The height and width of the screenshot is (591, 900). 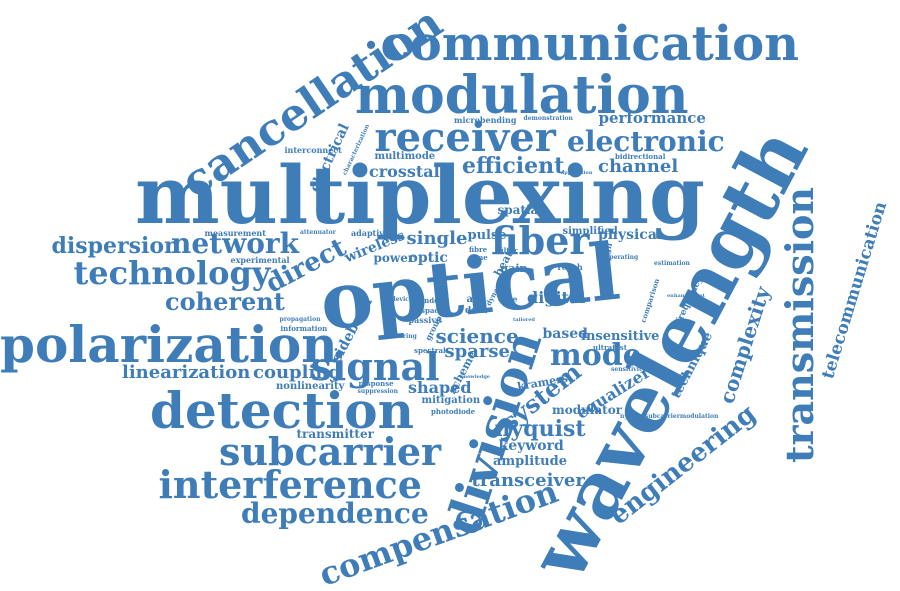 What do you see at coordinates (531, 446) in the screenshot?
I see `word-keyword: keyword` at bounding box center [531, 446].